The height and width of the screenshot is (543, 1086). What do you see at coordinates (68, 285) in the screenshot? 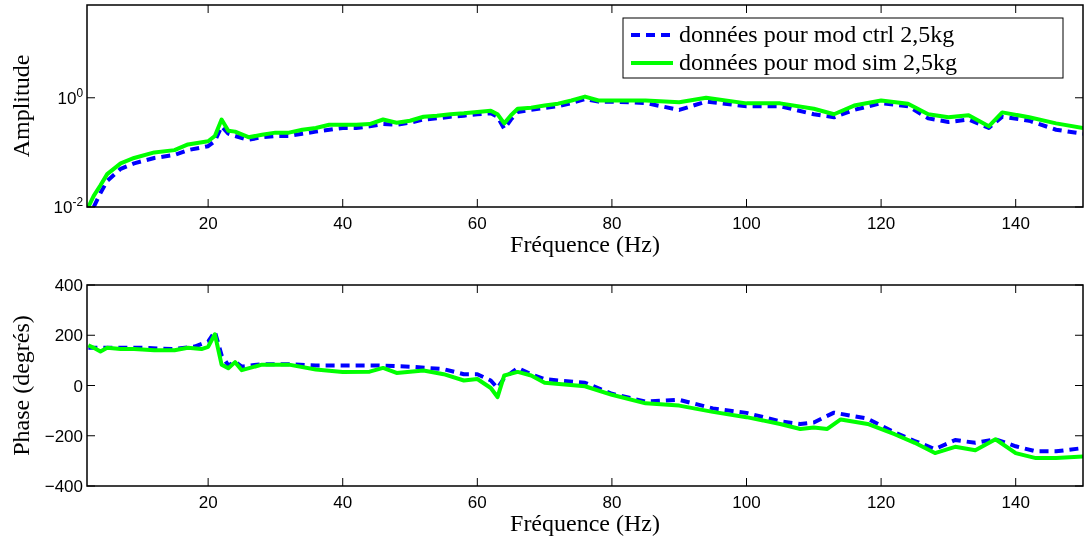
I see `y-tick-label: 400` at bounding box center [68, 285].